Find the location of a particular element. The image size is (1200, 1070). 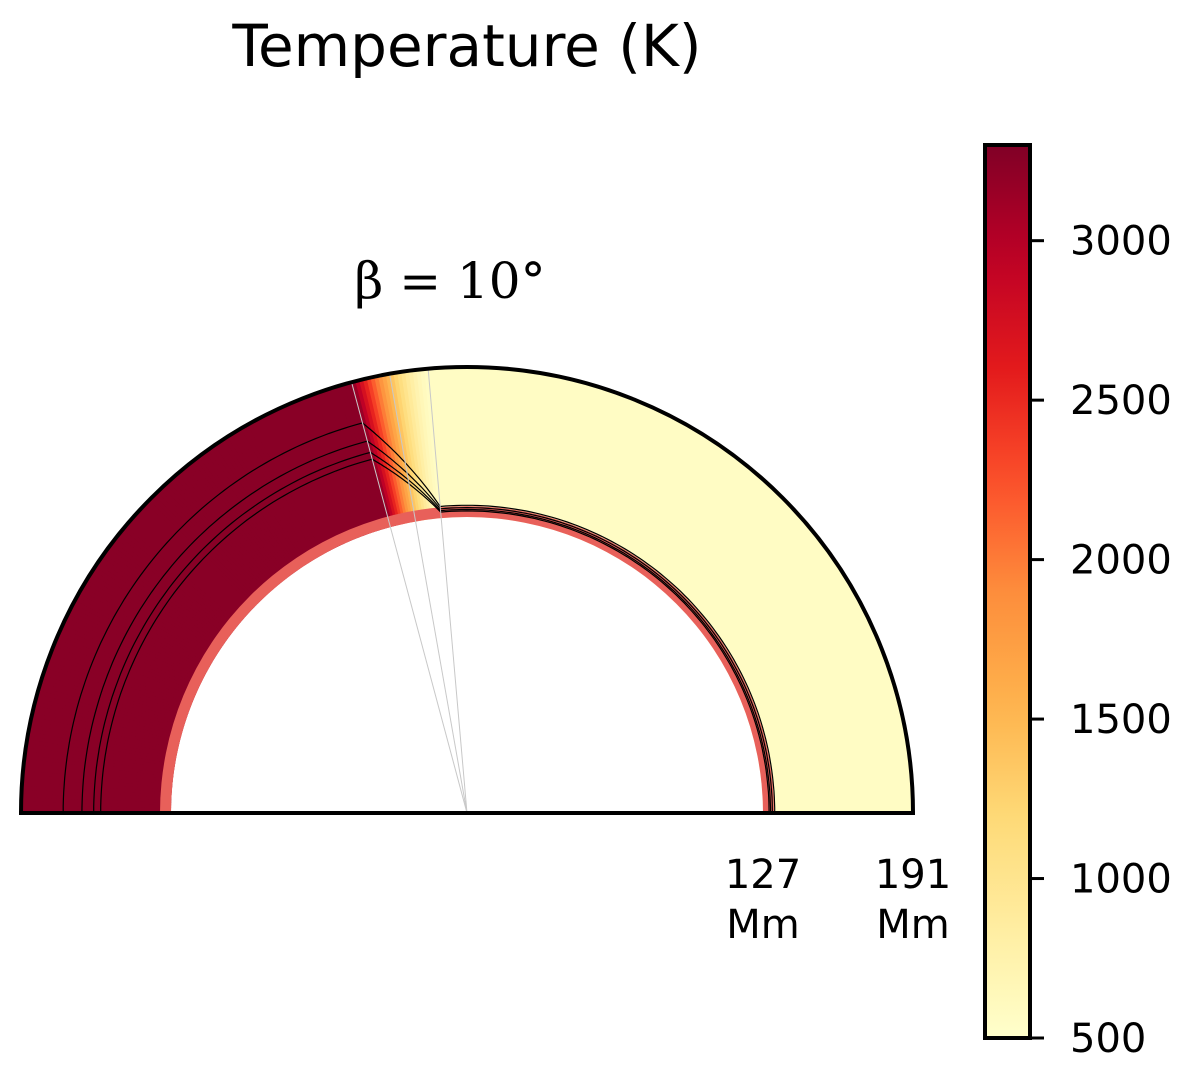

colorbar-tick-label: 1500 is located at coordinates (1121, 720).